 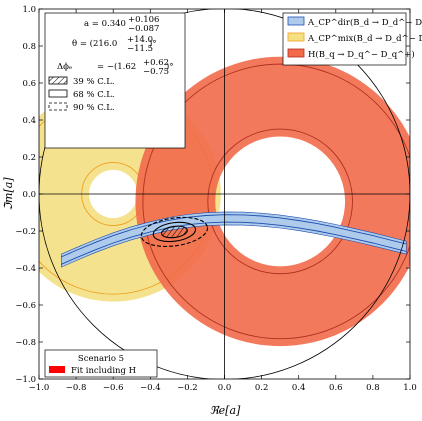 I want to click on series-label-1: A_CP^mix(B_d → D_d^− D_d^+), so click(x=364, y=38).